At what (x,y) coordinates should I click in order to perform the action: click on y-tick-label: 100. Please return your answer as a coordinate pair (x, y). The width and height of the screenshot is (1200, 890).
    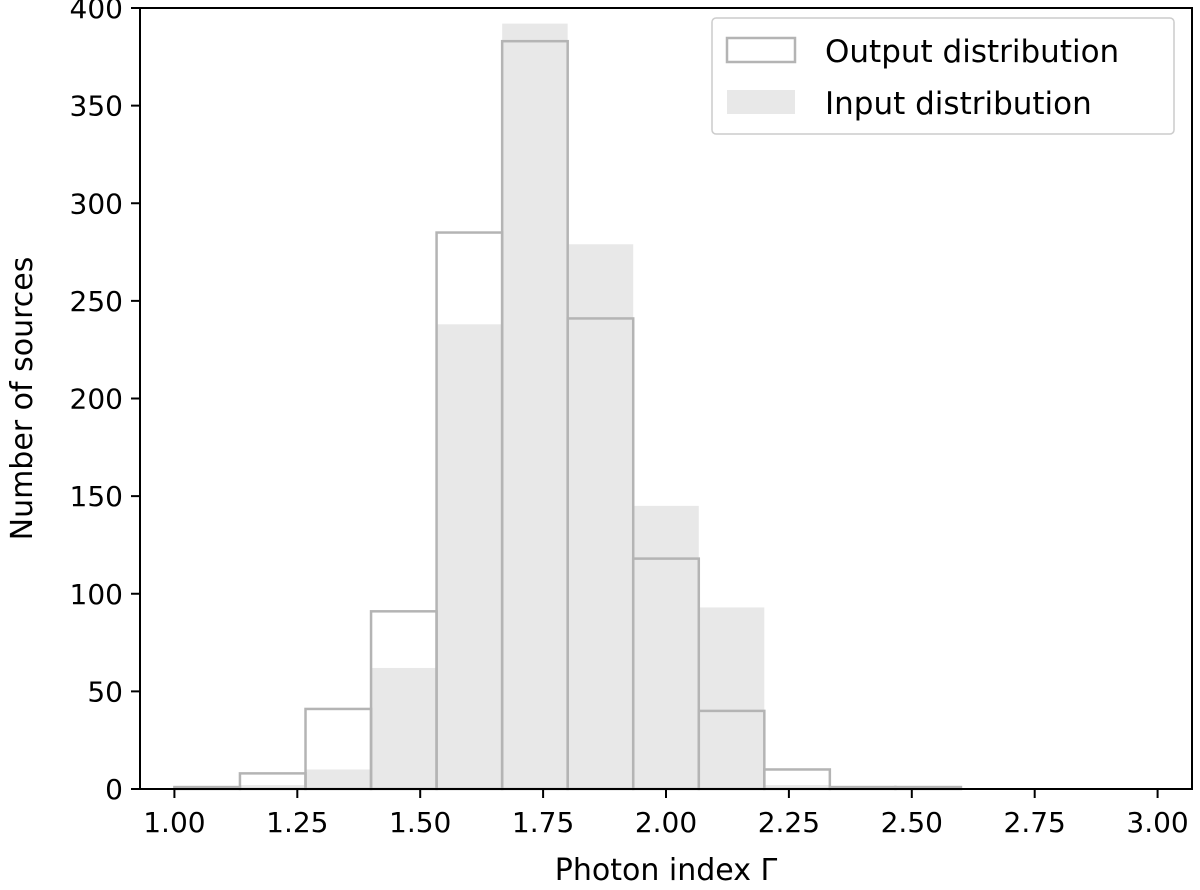
    Looking at the image, I should click on (96, 594).